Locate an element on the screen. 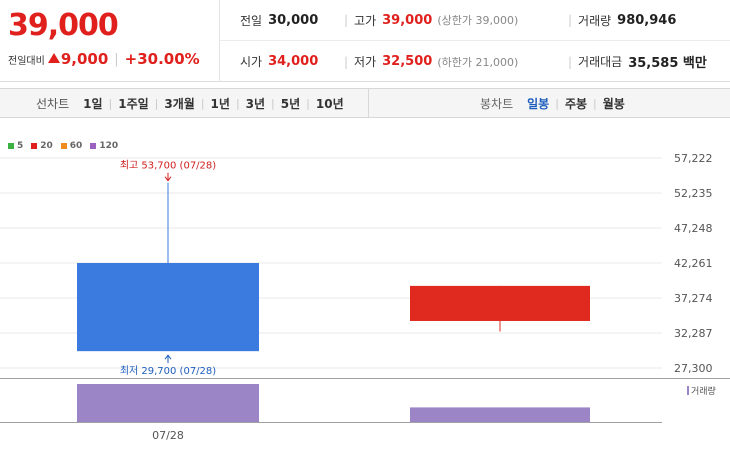 The image size is (730, 449). y-tick-label: 27,300 is located at coordinates (693, 368).